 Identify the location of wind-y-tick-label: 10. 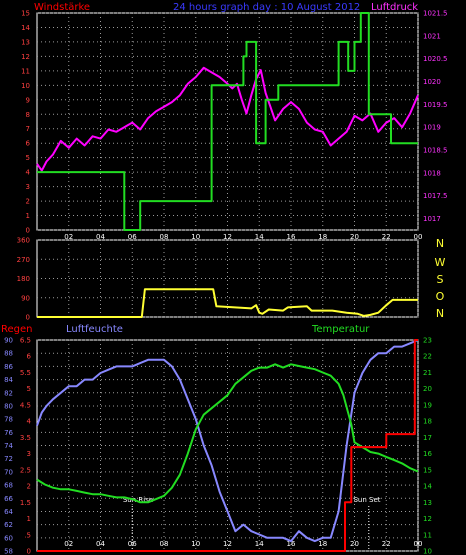
(25, 86).